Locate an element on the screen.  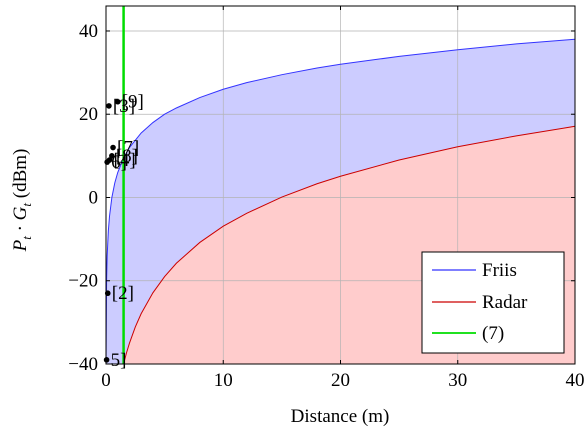
legend-label-friis: Friis is located at coordinates (499, 270).